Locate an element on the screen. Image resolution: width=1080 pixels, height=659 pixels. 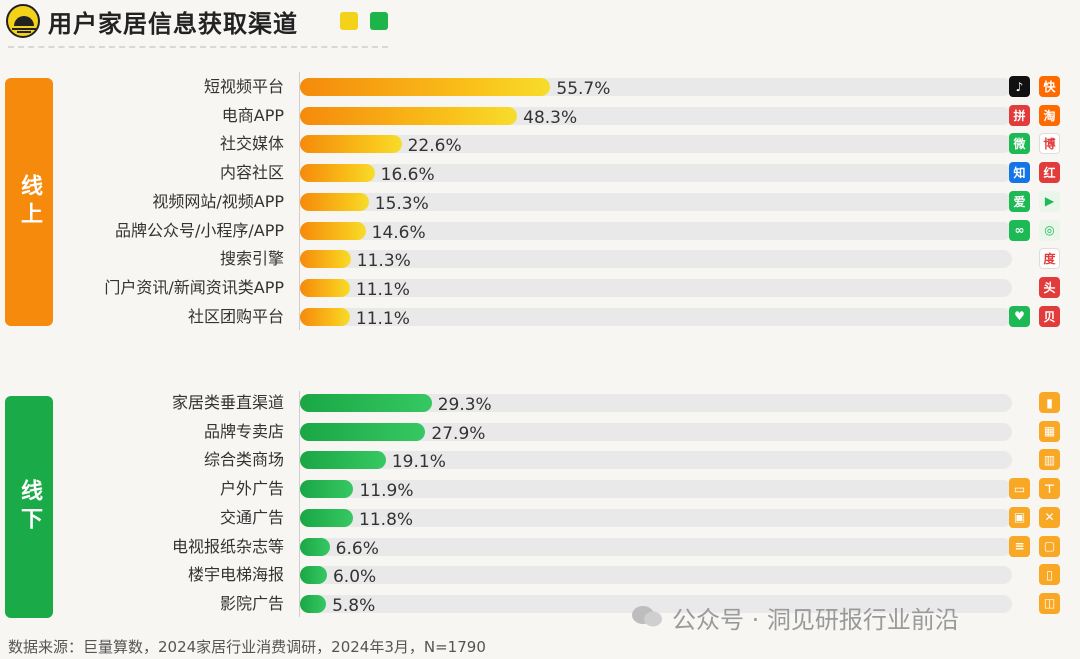
bar-row: 户外广告 11.9% ▭ ⊤ is located at coordinates (540, 491).